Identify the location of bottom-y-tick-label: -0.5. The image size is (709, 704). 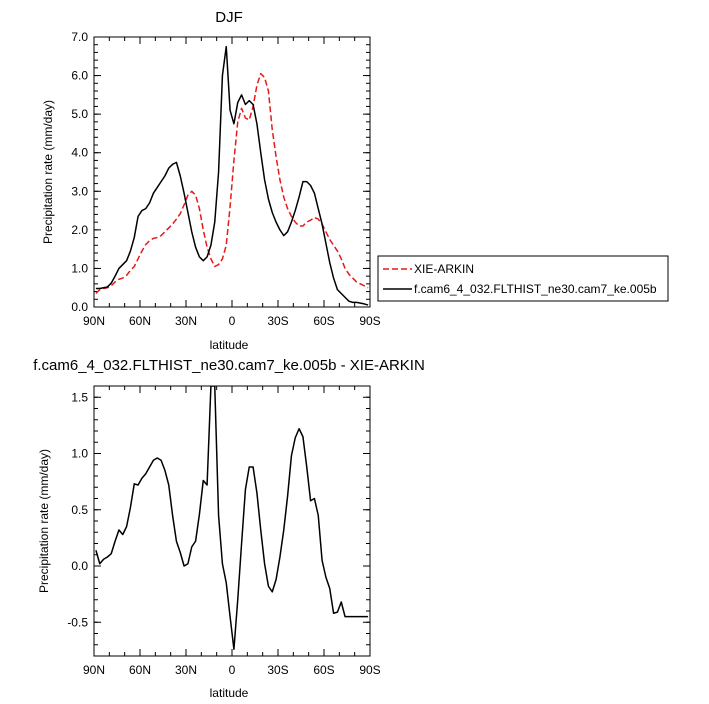
(77, 622).